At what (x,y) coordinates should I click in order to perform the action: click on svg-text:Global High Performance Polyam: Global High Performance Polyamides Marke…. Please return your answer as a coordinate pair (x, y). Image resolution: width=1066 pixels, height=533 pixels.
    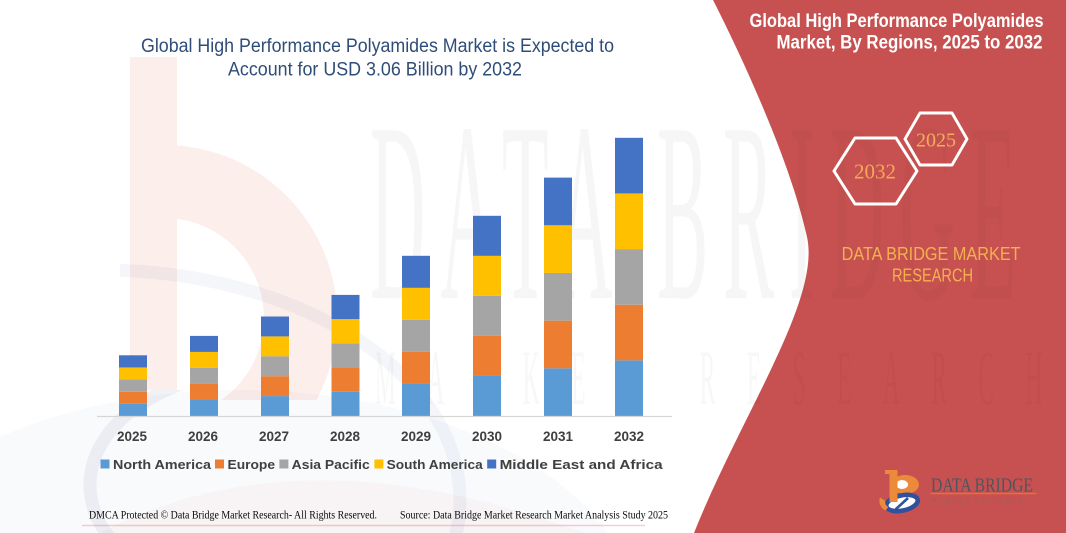
    Looking at the image, I should click on (377, 46).